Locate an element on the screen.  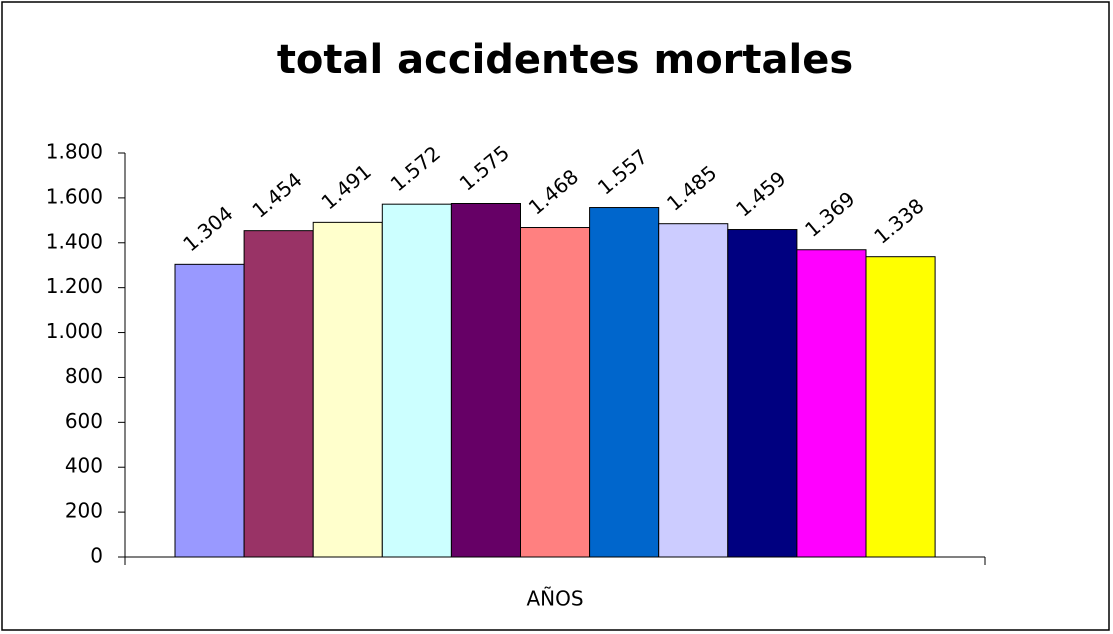
y-tick-label: 0 is located at coordinates (96, 556).